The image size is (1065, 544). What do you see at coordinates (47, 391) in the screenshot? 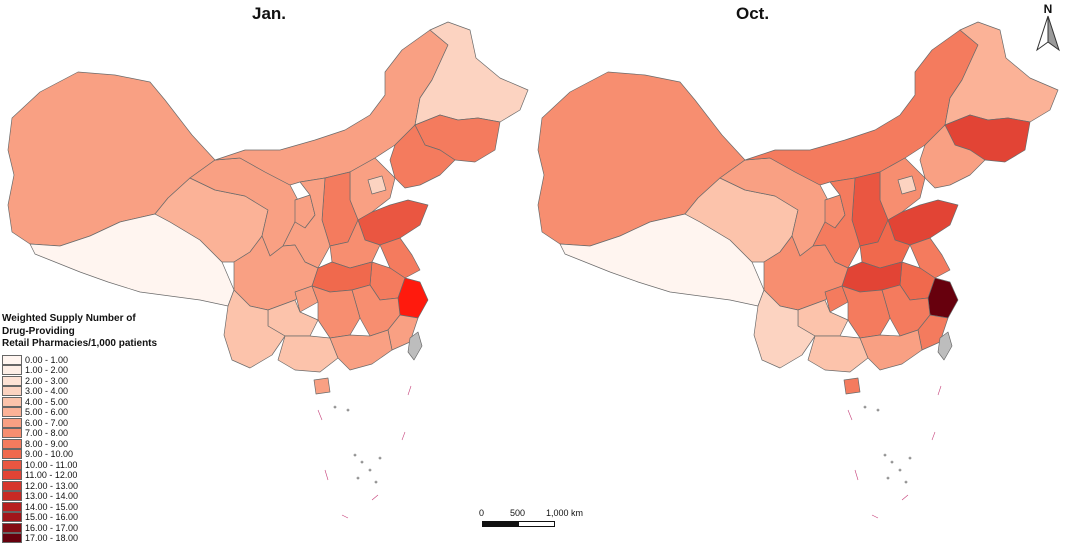
I see `legend-label: 3.00 - 4.00` at bounding box center [47, 391].